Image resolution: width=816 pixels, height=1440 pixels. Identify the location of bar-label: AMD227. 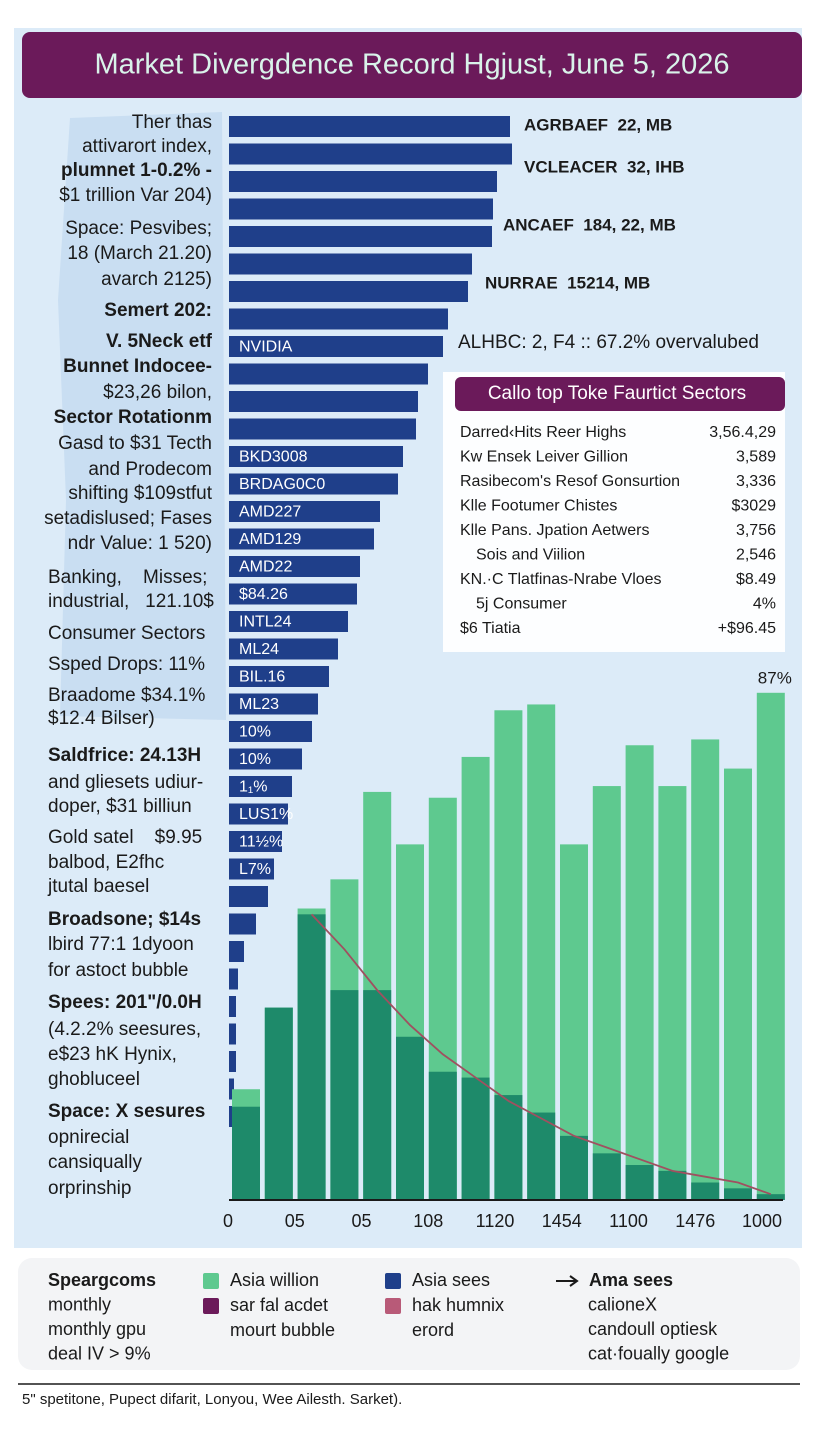
(270, 512).